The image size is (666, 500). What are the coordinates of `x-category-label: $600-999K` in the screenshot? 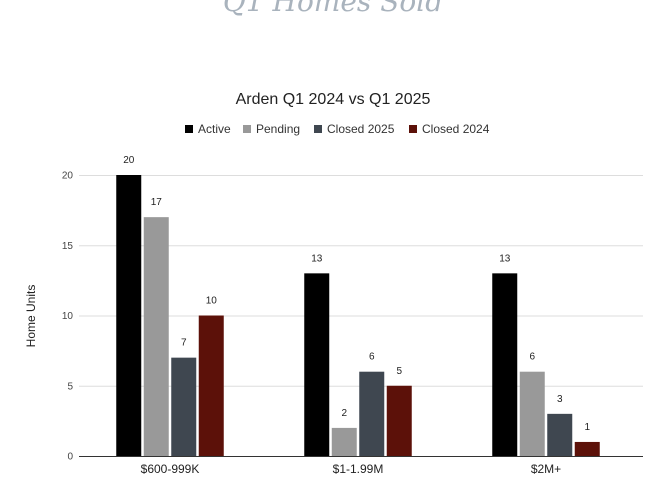 It's located at (170, 469).